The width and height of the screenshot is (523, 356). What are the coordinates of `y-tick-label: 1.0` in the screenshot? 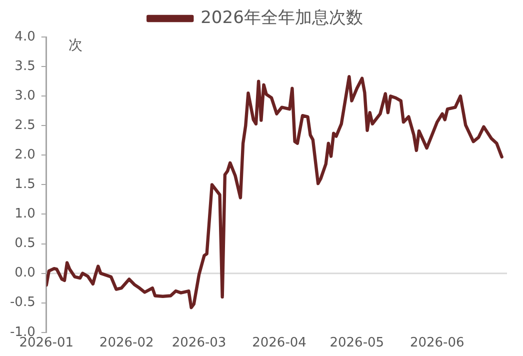 It's located at (25, 214).